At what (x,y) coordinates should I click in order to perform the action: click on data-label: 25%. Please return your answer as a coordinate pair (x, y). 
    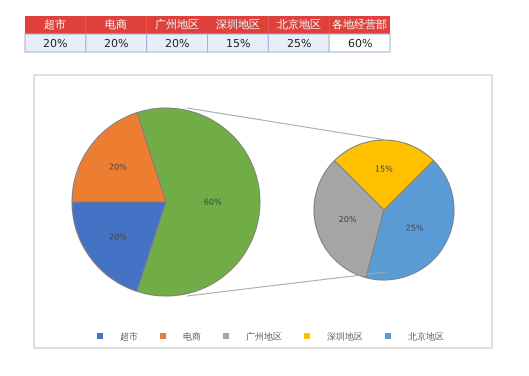
    Looking at the image, I should click on (415, 227).